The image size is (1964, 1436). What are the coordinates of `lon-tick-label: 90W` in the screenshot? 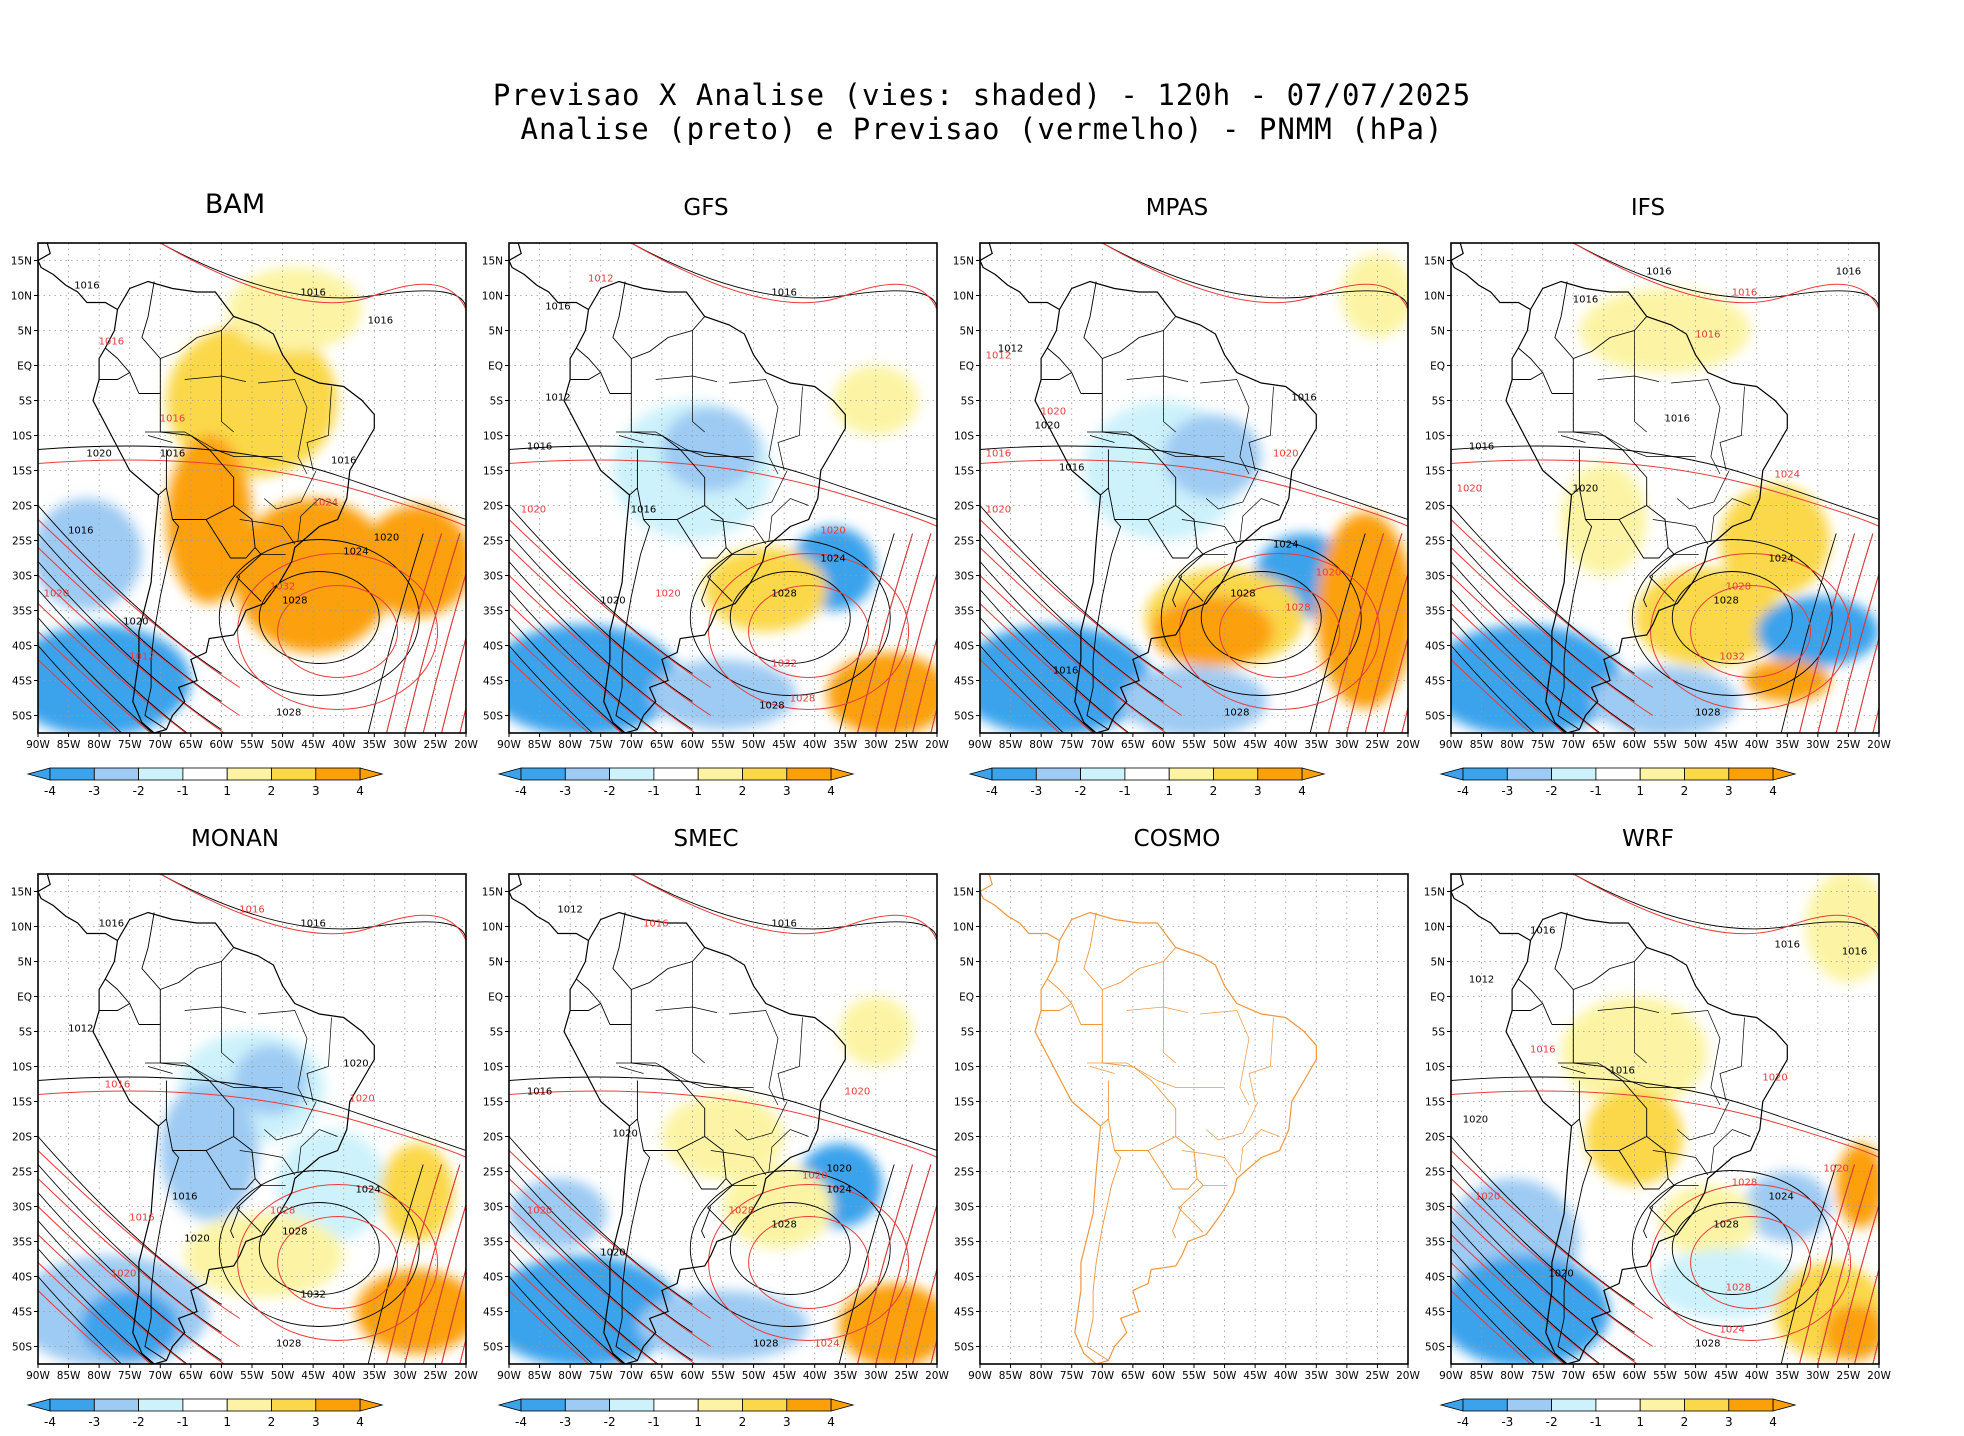 It's located at (509, 745).